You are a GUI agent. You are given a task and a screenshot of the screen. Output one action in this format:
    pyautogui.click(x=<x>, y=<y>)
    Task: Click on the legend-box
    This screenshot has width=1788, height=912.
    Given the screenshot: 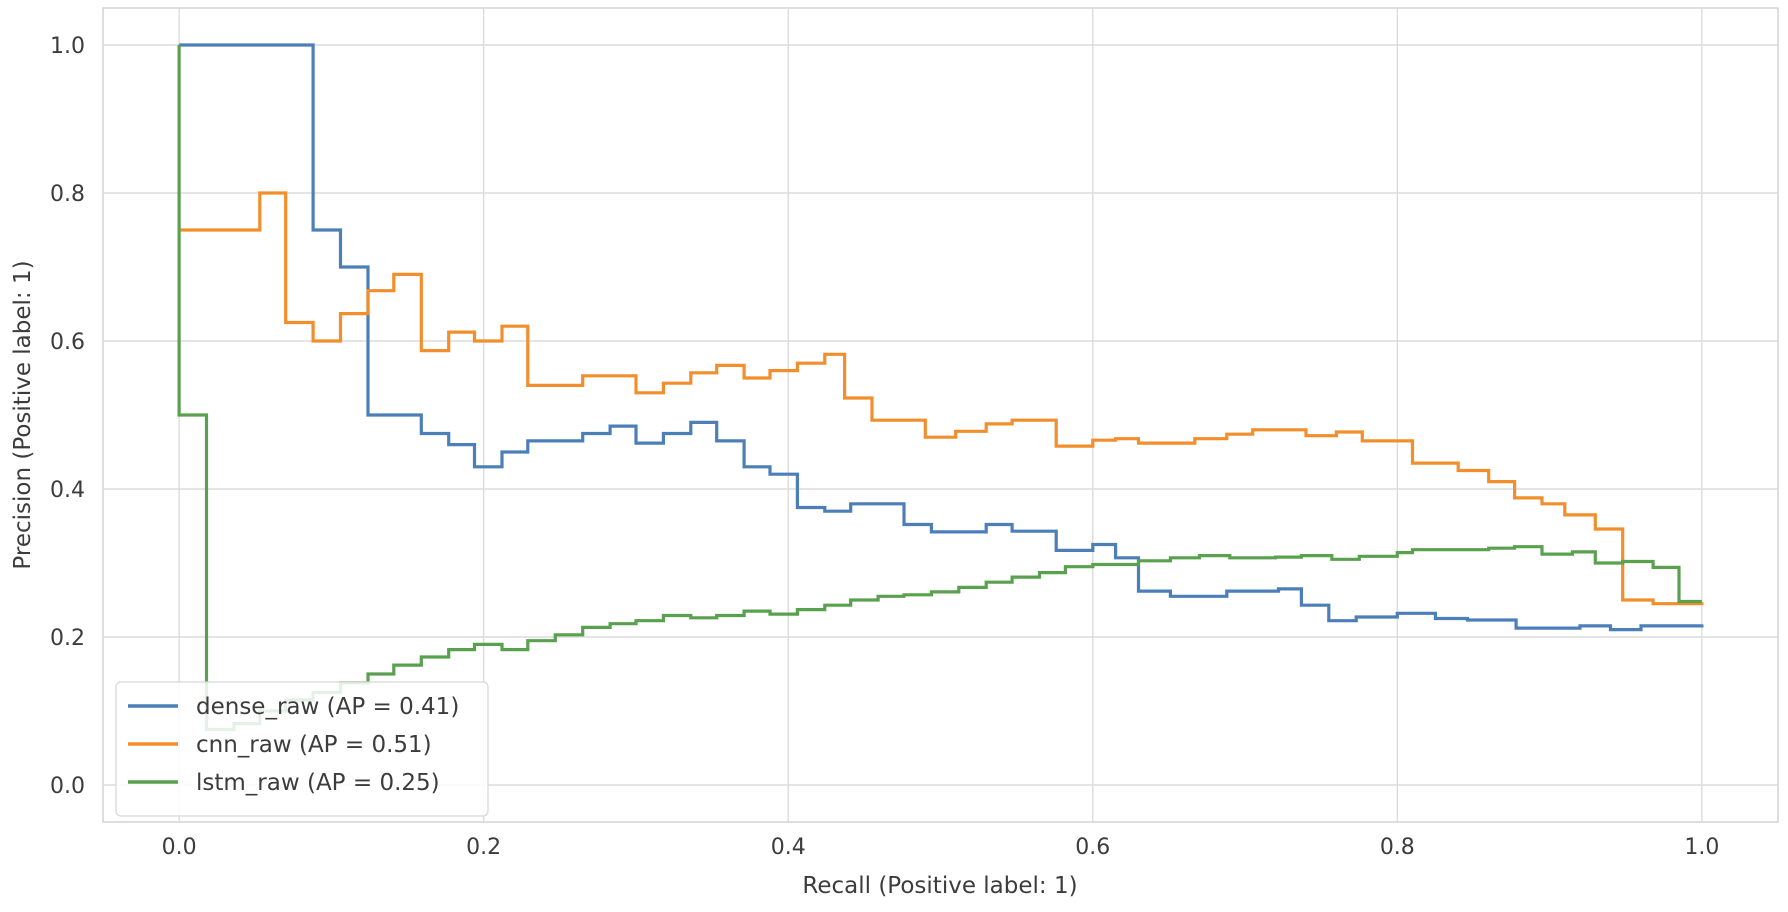 What is the action you would take?
    pyautogui.click(x=302, y=749)
    